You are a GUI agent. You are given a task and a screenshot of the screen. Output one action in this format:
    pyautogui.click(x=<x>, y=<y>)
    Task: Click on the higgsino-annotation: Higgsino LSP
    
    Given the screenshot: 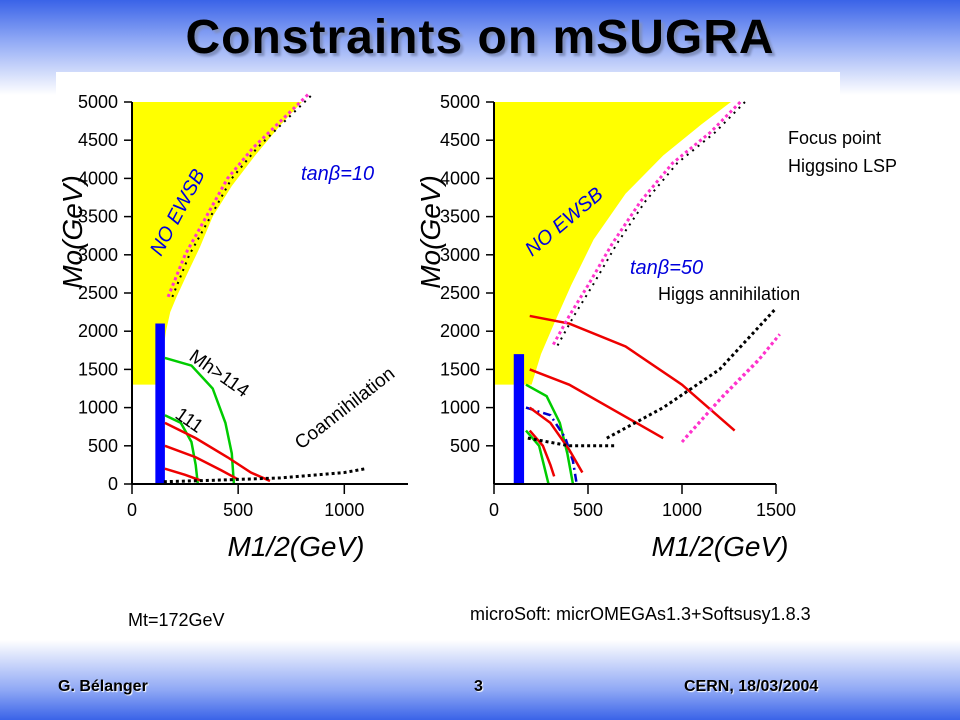 What is the action you would take?
    pyautogui.click(x=843, y=166)
    